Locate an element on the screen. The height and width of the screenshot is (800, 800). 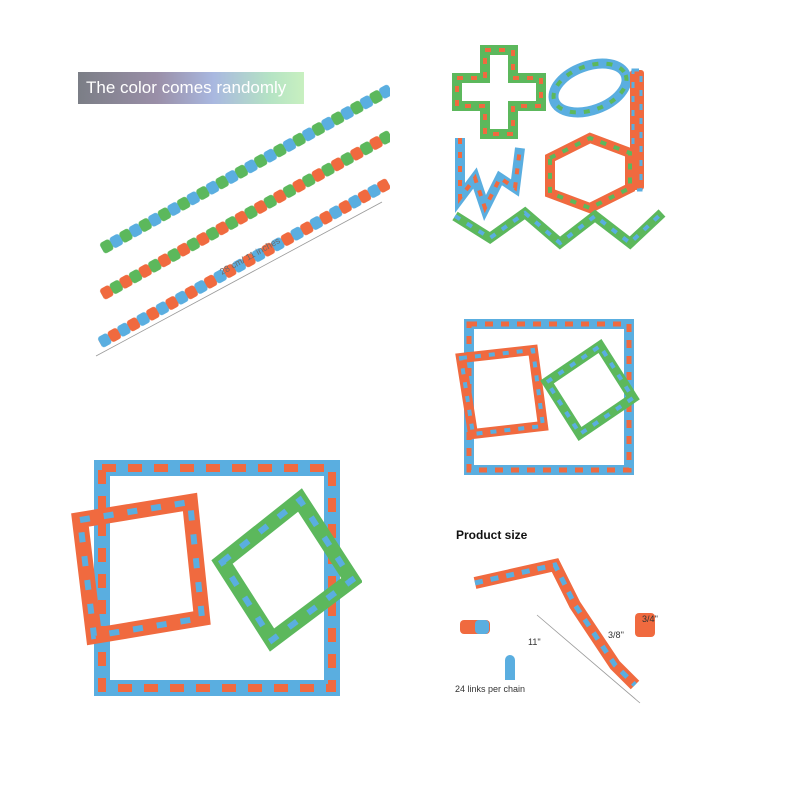
inner-square-left is located at coordinates (502, 392).